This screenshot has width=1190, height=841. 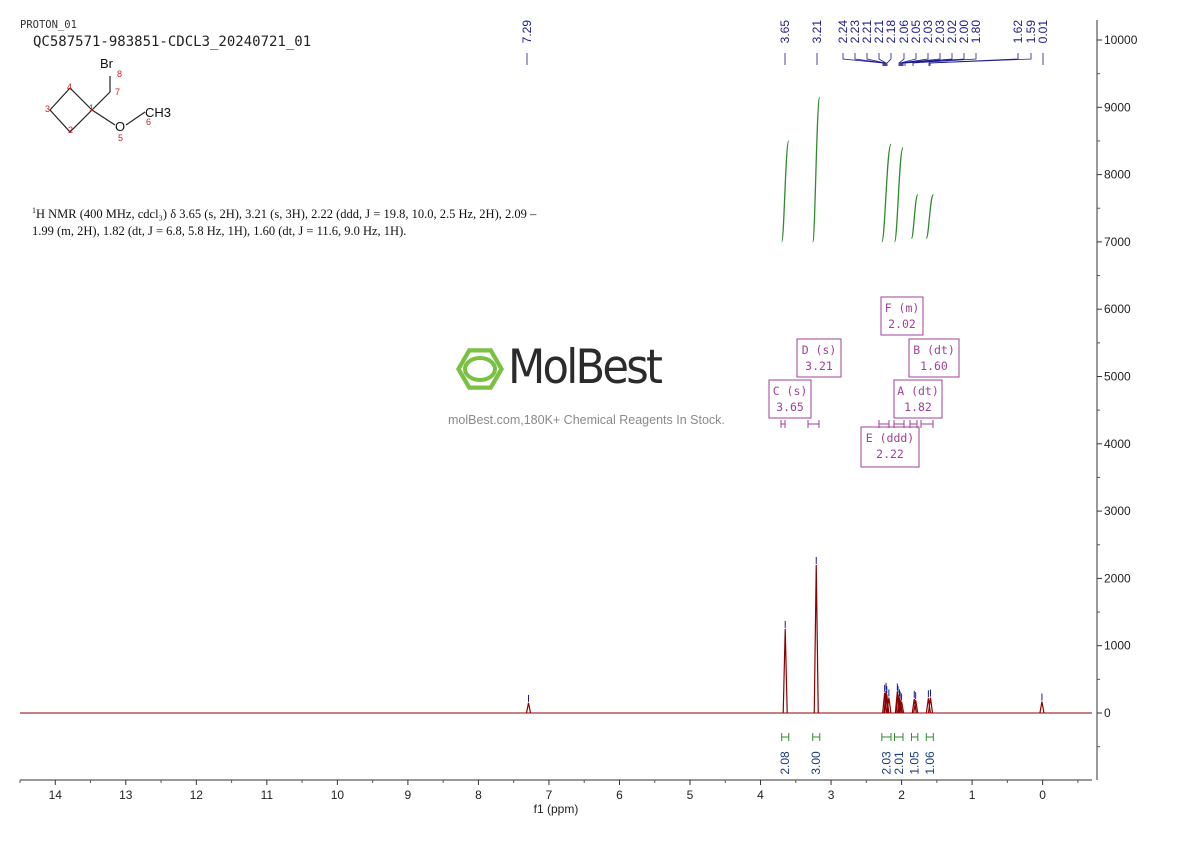 I want to click on x-axis-title: f1 (ppm), so click(x=556, y=809).